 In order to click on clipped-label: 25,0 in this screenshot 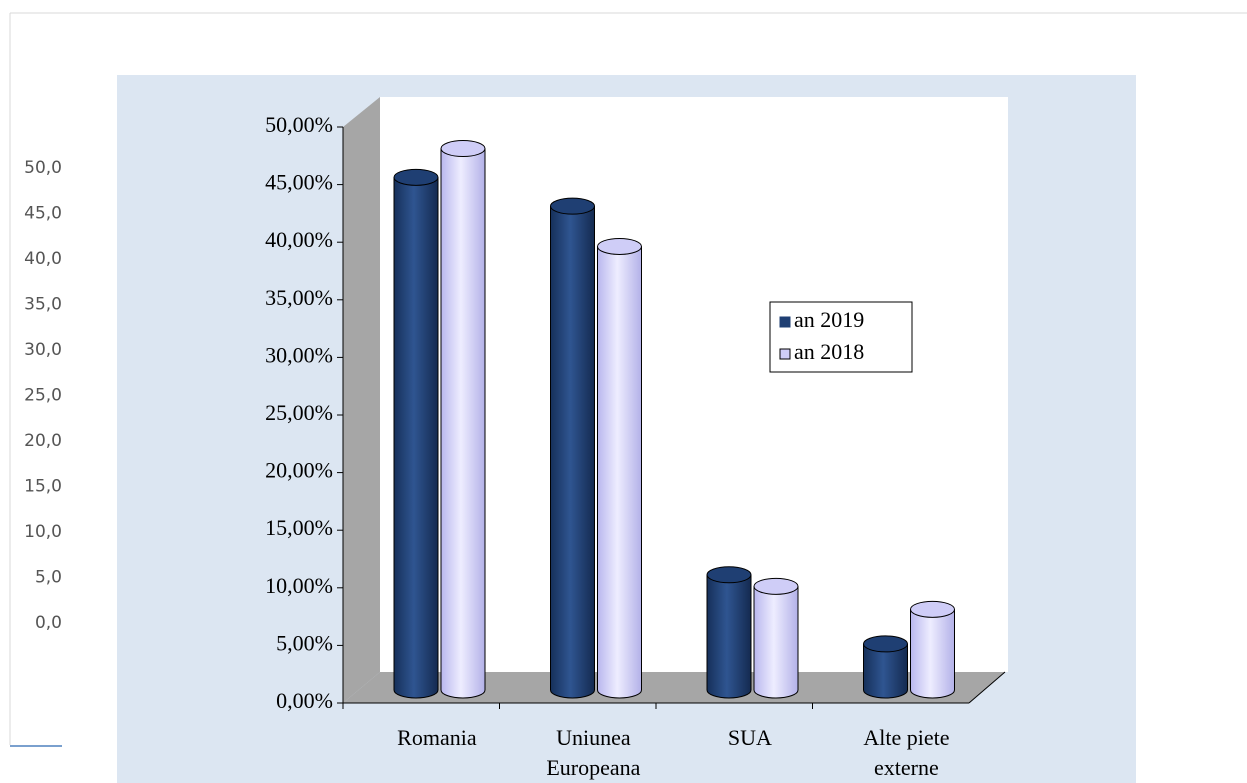, I will do `click(43, 396)`.